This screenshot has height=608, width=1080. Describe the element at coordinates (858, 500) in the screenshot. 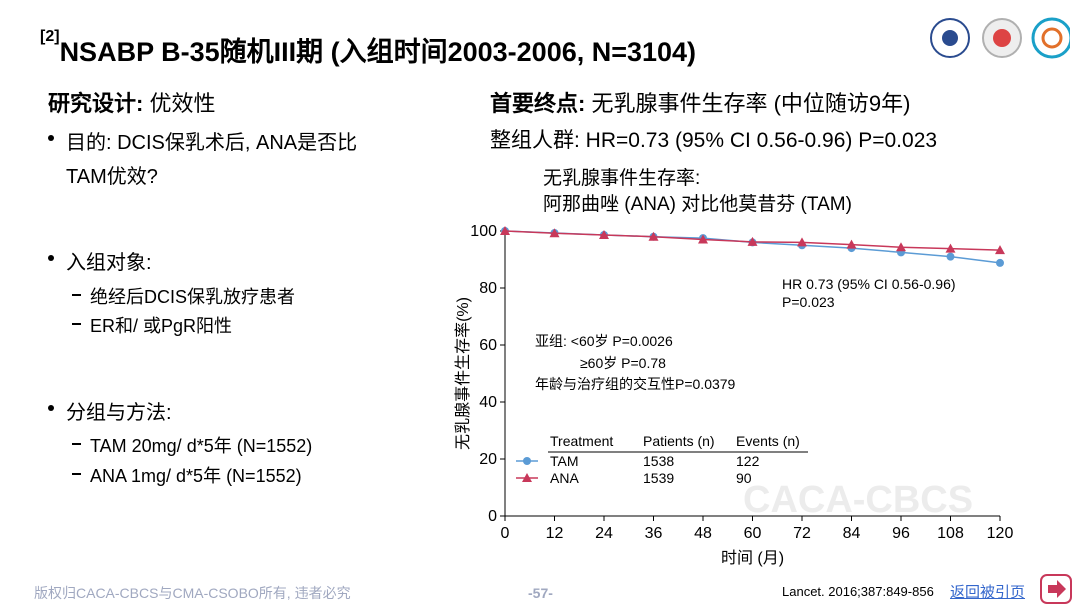

I see `watermark: CACA-CBCS` at that location.